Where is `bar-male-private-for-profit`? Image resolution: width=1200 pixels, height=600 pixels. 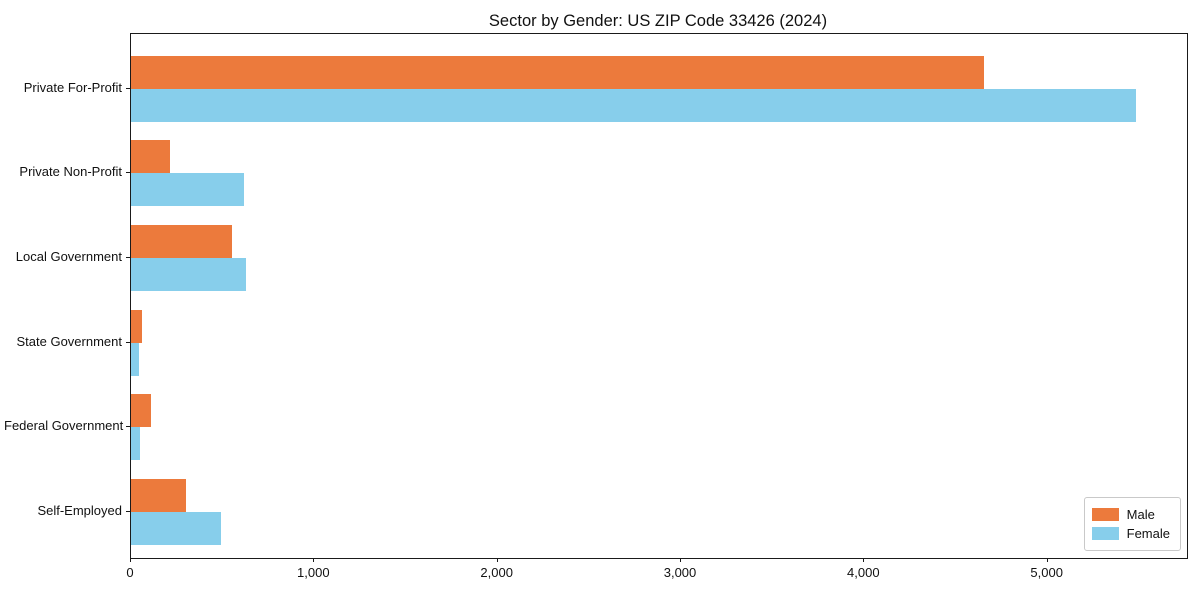 bar-male-private-for-profit is located at coordinates (557, 72).